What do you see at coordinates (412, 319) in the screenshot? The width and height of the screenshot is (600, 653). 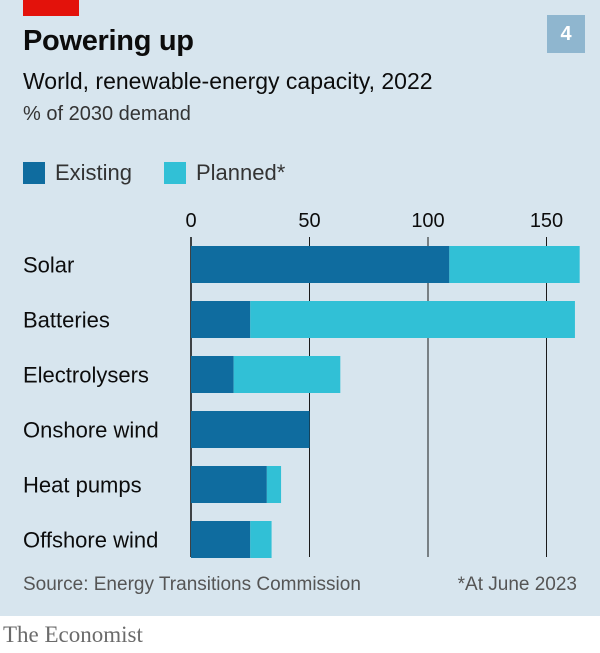 I see `bar-batteries-planned` at bounding box center [412, 319].